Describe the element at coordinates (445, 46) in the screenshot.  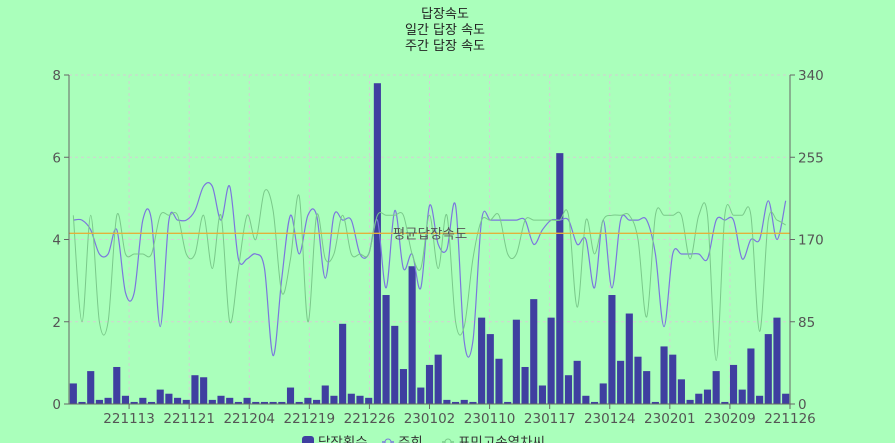
I see `chart-subtitle-weekly: 주간 답장 속도` at that location.